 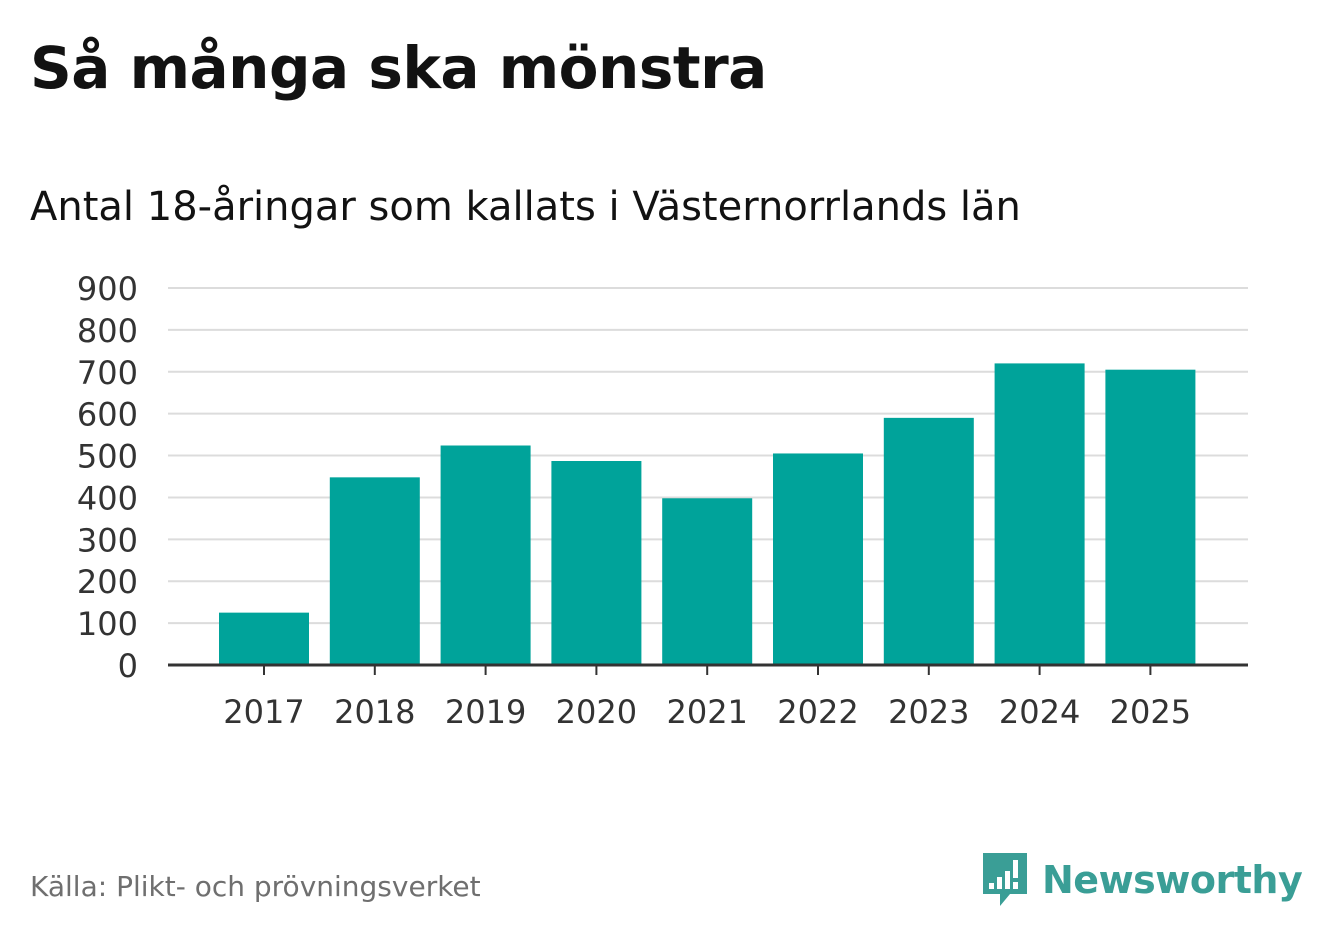 I want to click on newsworthy-logo-text: Newsworthy, so click(x=1172, y=880).